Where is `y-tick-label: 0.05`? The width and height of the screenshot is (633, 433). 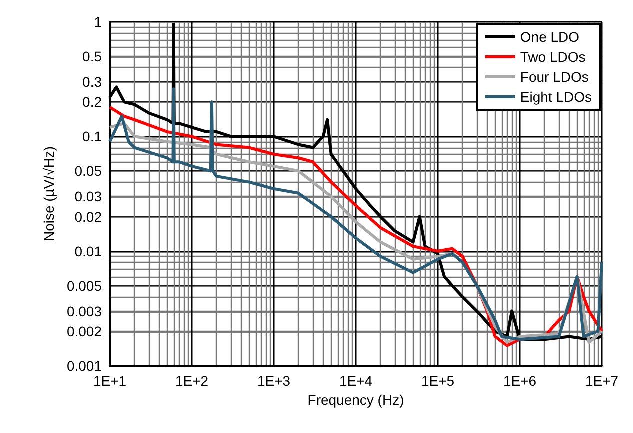 y-tick-label: 0.05 is located at coordinates (88, 171).